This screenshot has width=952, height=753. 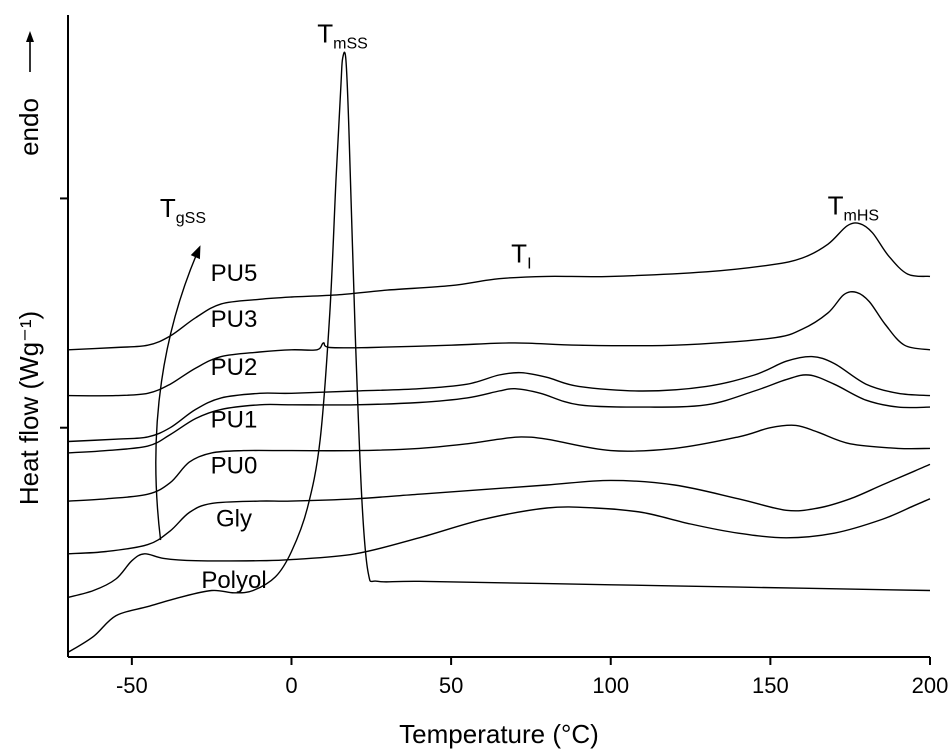 I want to click on series-label-pu3: PU3, so click(x=234, y=319).